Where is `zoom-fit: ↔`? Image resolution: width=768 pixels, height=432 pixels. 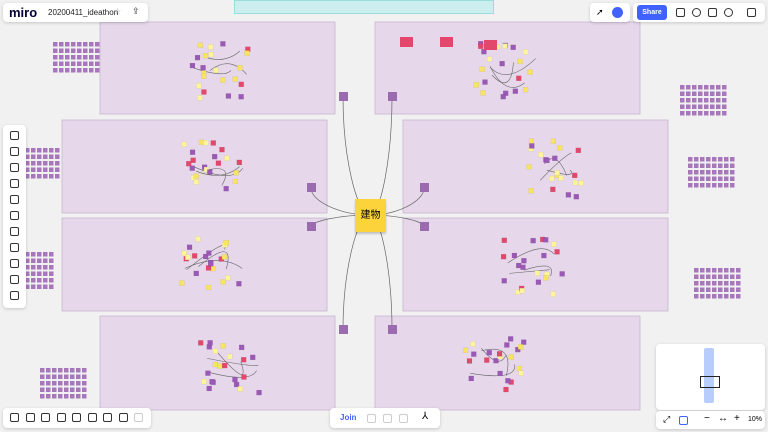
zoom-fit: ↔ is located at coordinates (723, 418).